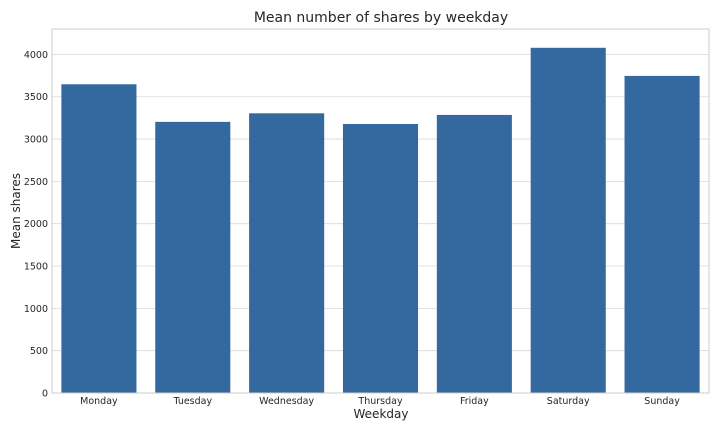  I want to click on y-tick-label: 500, so click(39, 351).